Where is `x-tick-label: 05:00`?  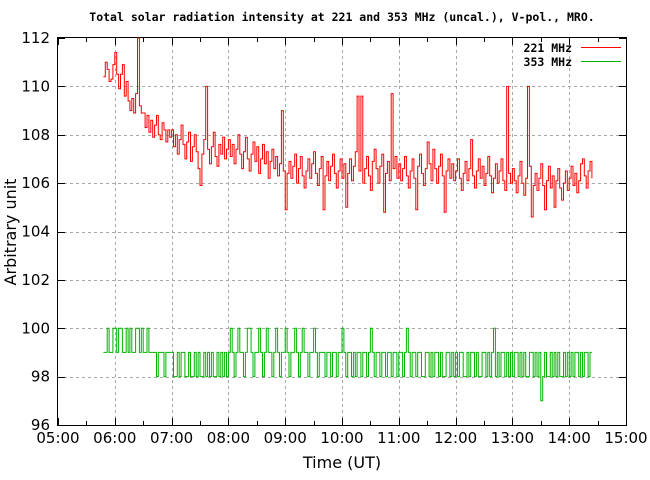
x-tick-label: 05:00 is located at coordinates (57, 438).